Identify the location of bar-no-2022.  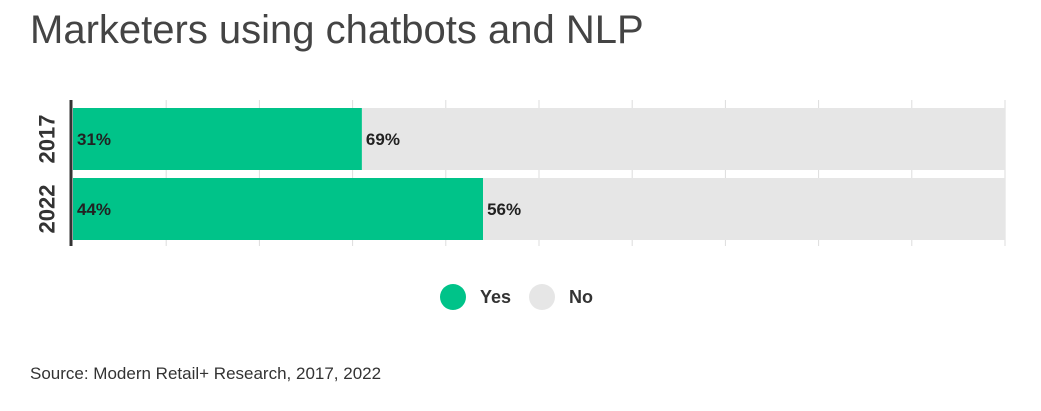
(744, 209).